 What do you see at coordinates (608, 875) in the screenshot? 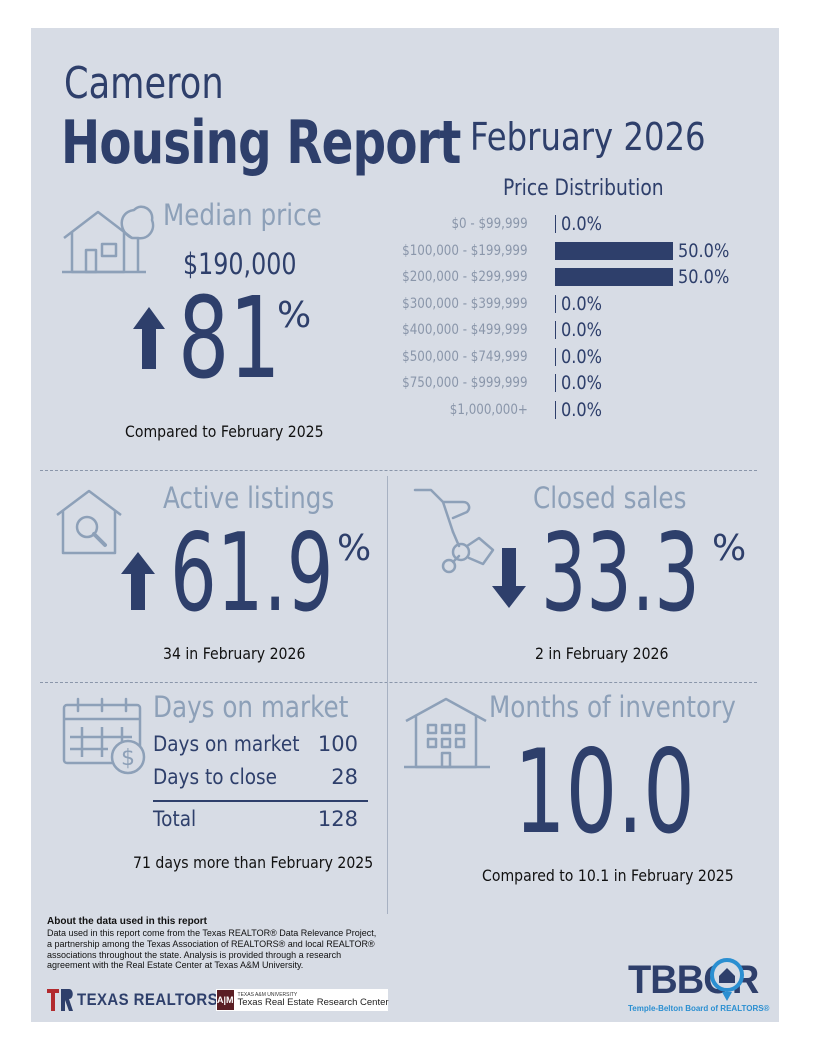
I see `months-inventory-caption: Compared to 10.1 in February 2025` at bounding box center [608, 875].